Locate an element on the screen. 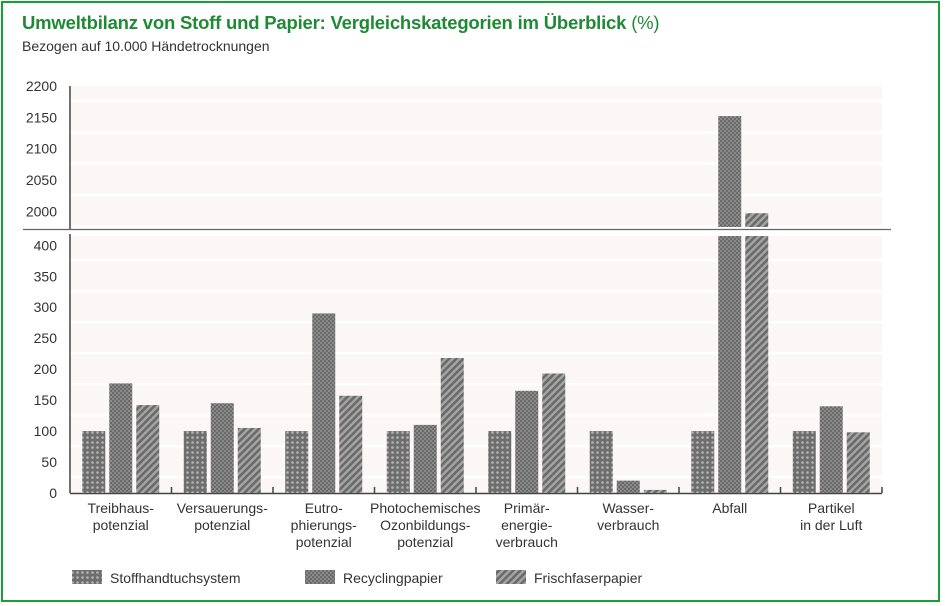  bar-diagonal-lower-part is located at coordinates (757, 364).